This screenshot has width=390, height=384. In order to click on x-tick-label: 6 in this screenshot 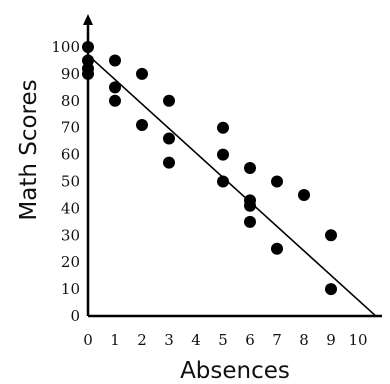, I will do `click(250, 340)`.